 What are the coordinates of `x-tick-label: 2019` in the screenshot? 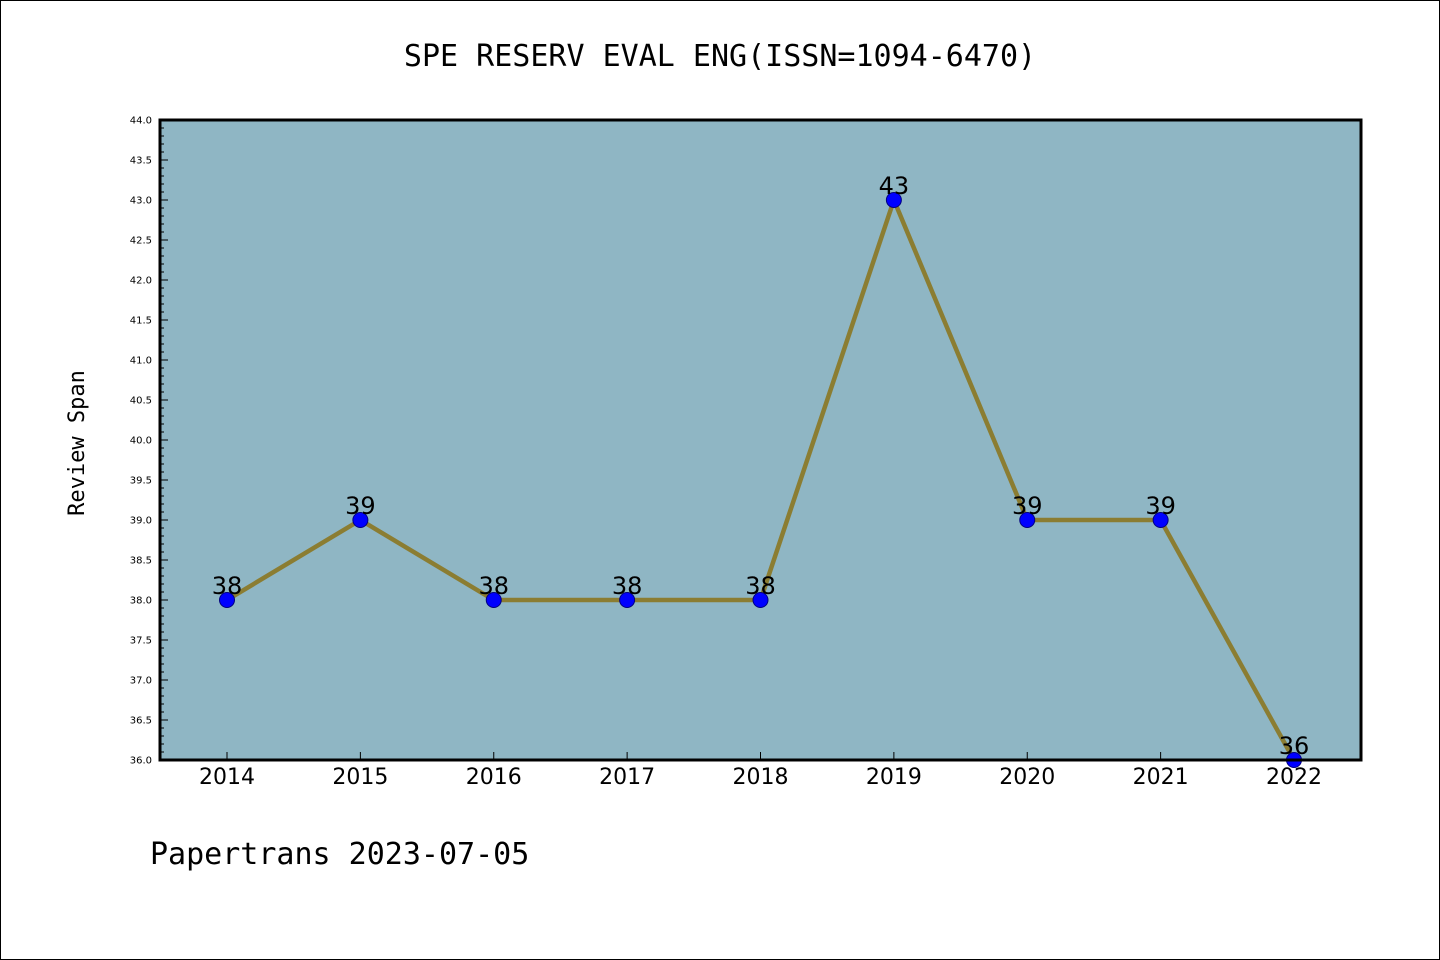 It's located at (894, 777).